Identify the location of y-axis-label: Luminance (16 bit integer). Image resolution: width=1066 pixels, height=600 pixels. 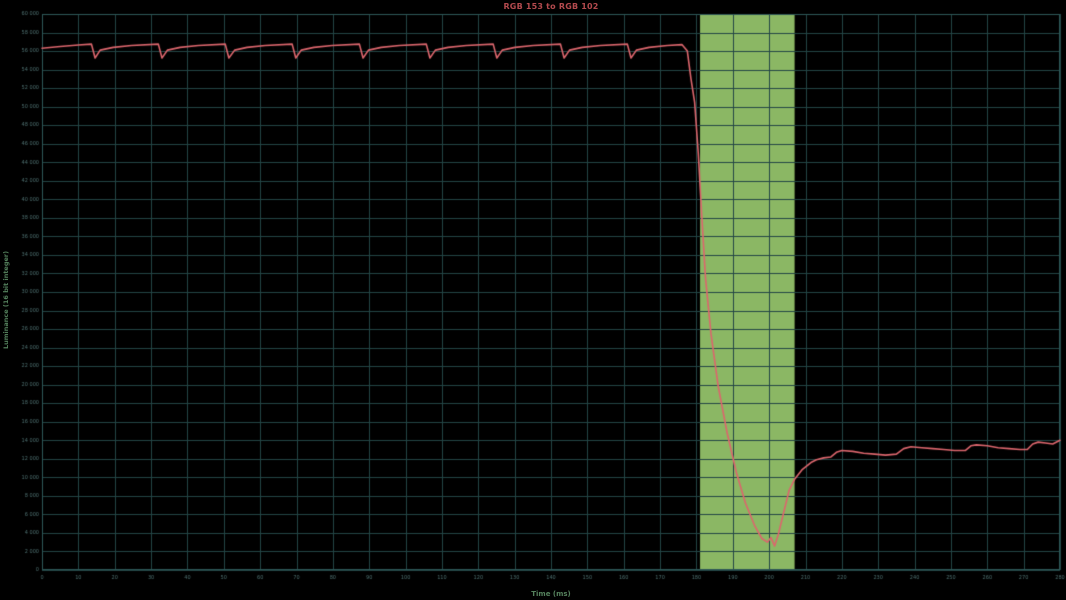
(6, 300).